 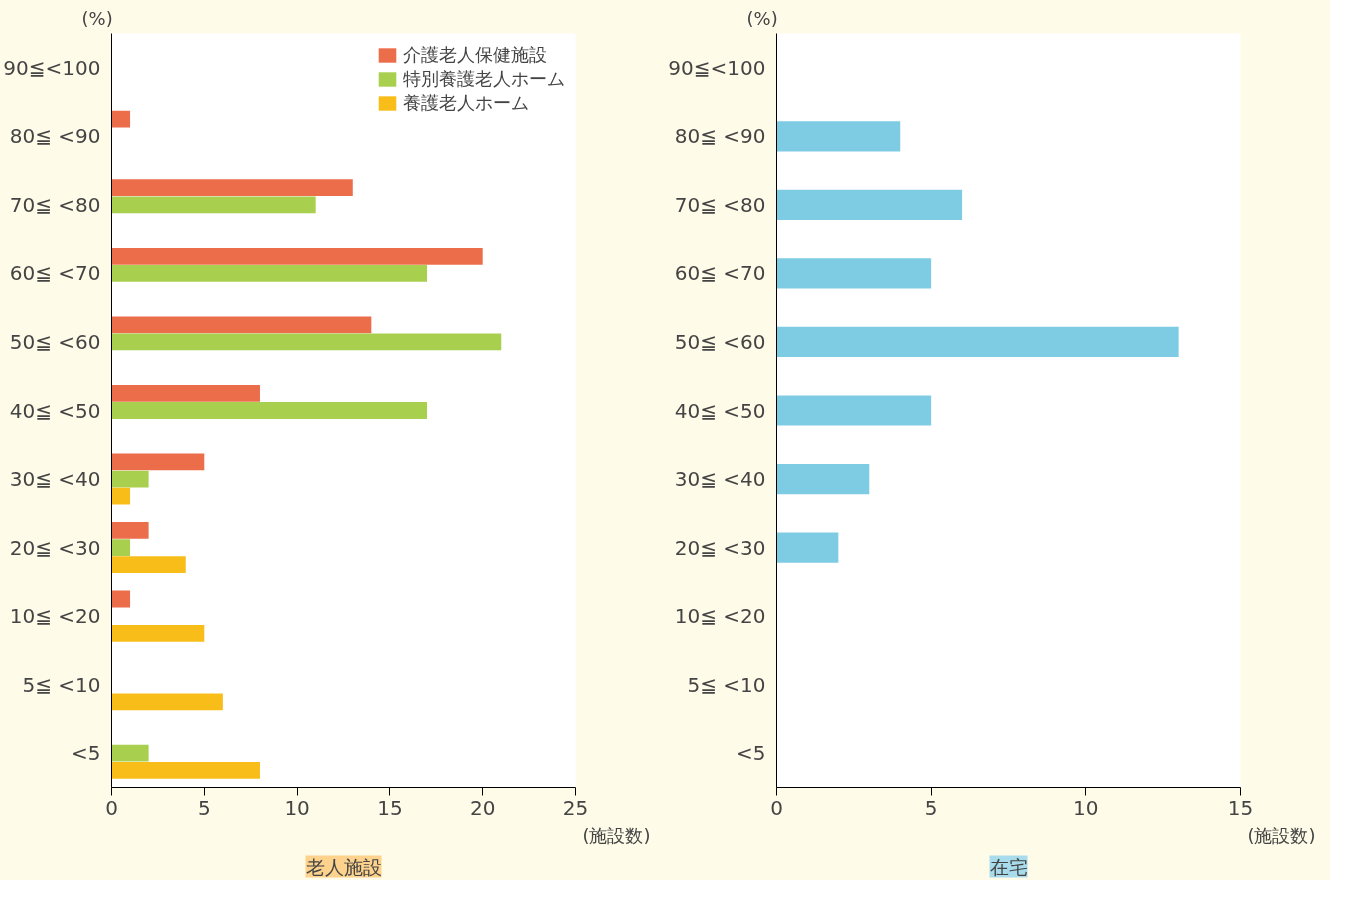 What do you see at coordinates (482, 807) in the screenshot?
I see `x-tick-label: 20` at bounding box center [482, 807].